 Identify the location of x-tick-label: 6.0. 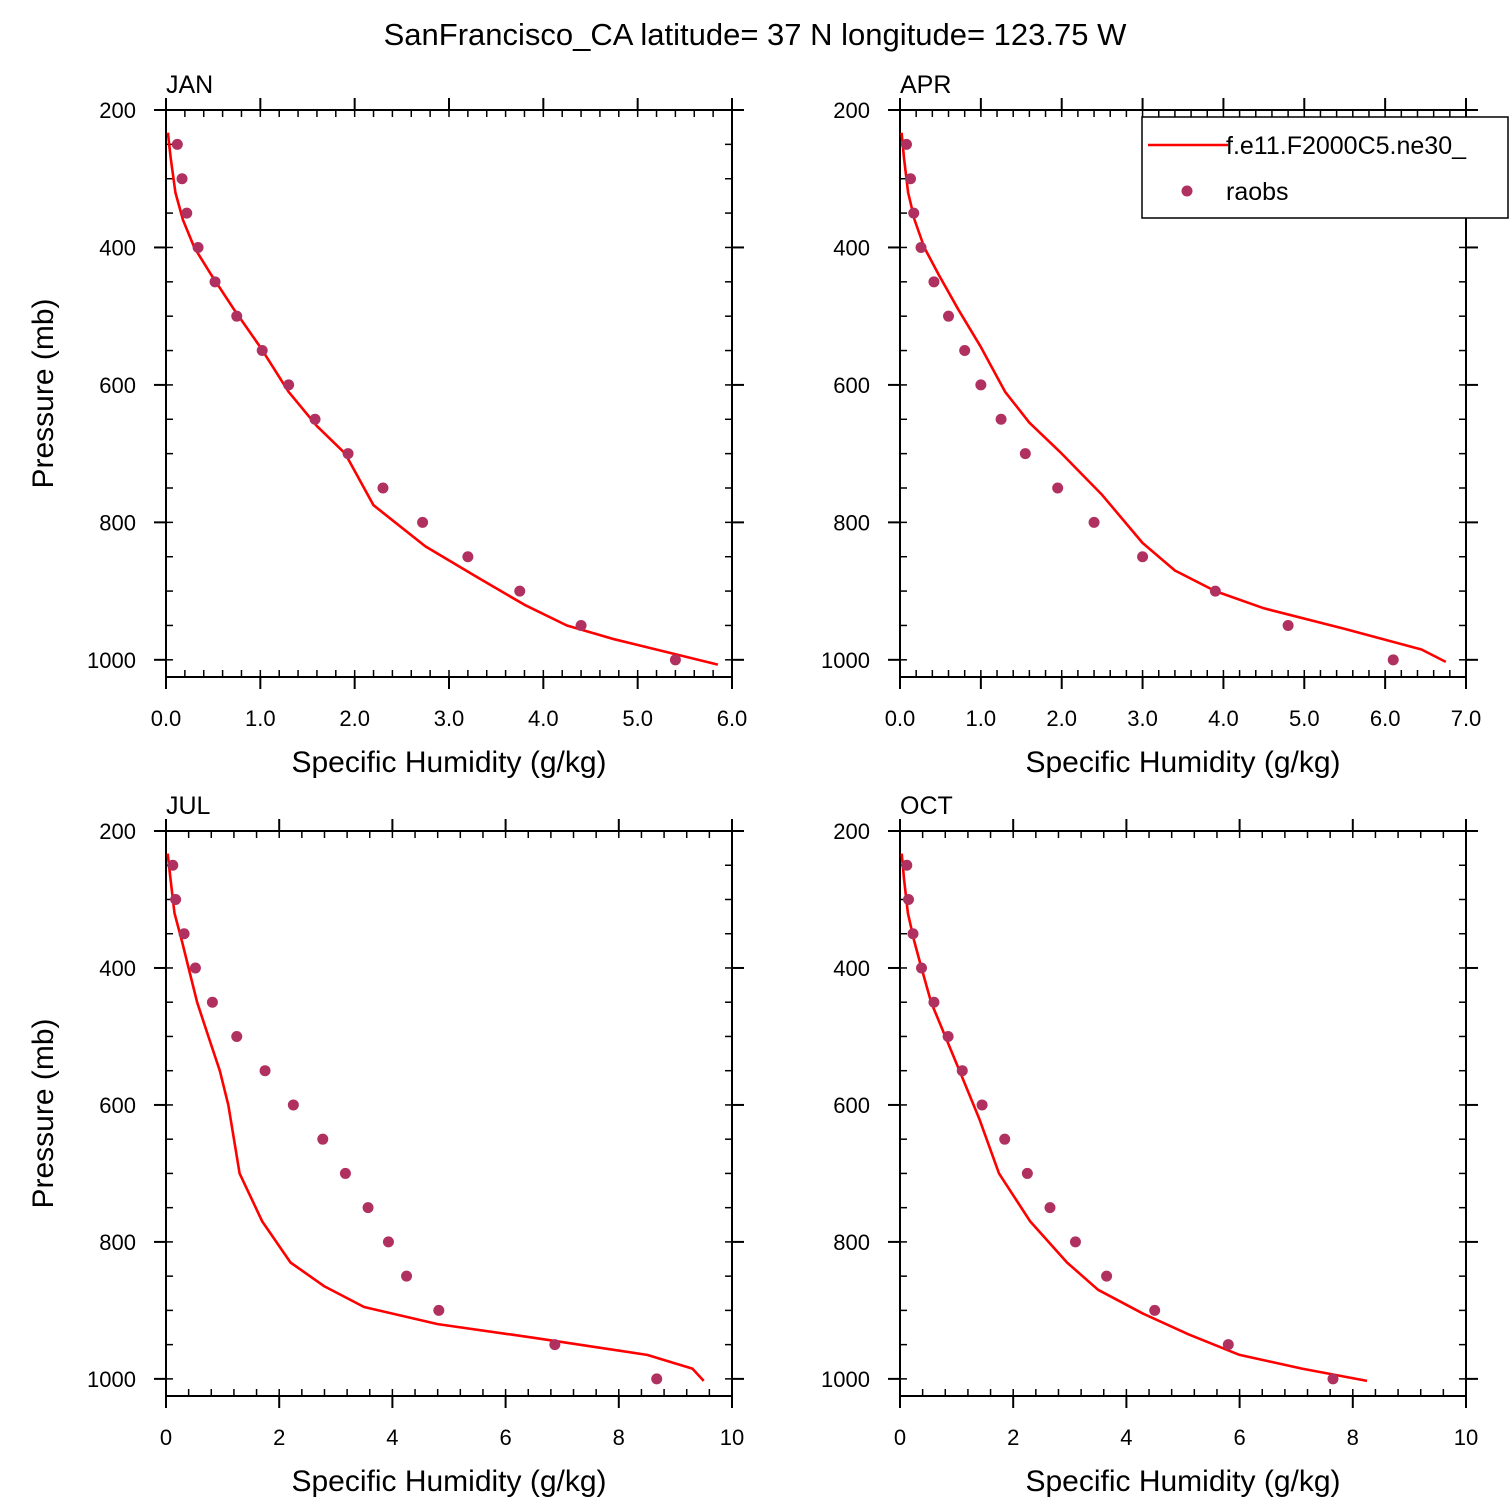
(732, 718).